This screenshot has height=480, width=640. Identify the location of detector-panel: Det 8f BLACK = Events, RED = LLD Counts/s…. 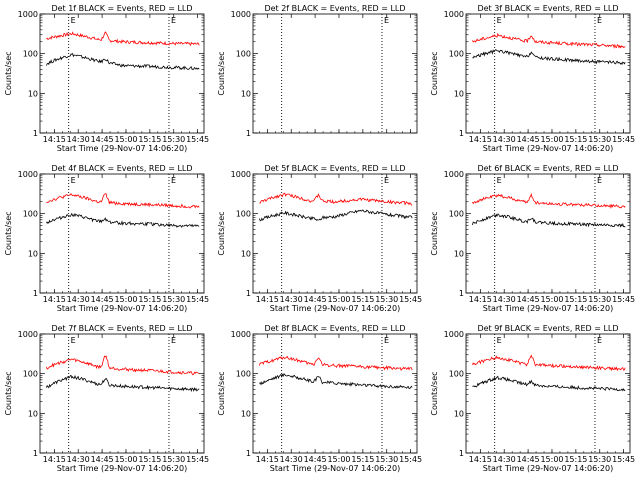
(319, 398).